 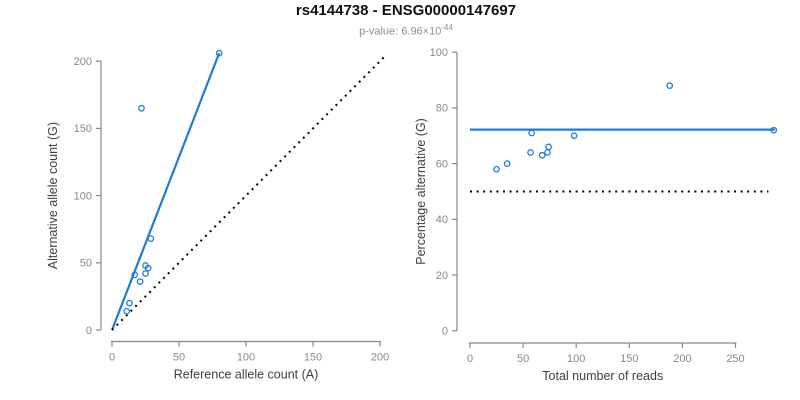 I want to click on y-tick-label: 50, so click(x=86, y=264).